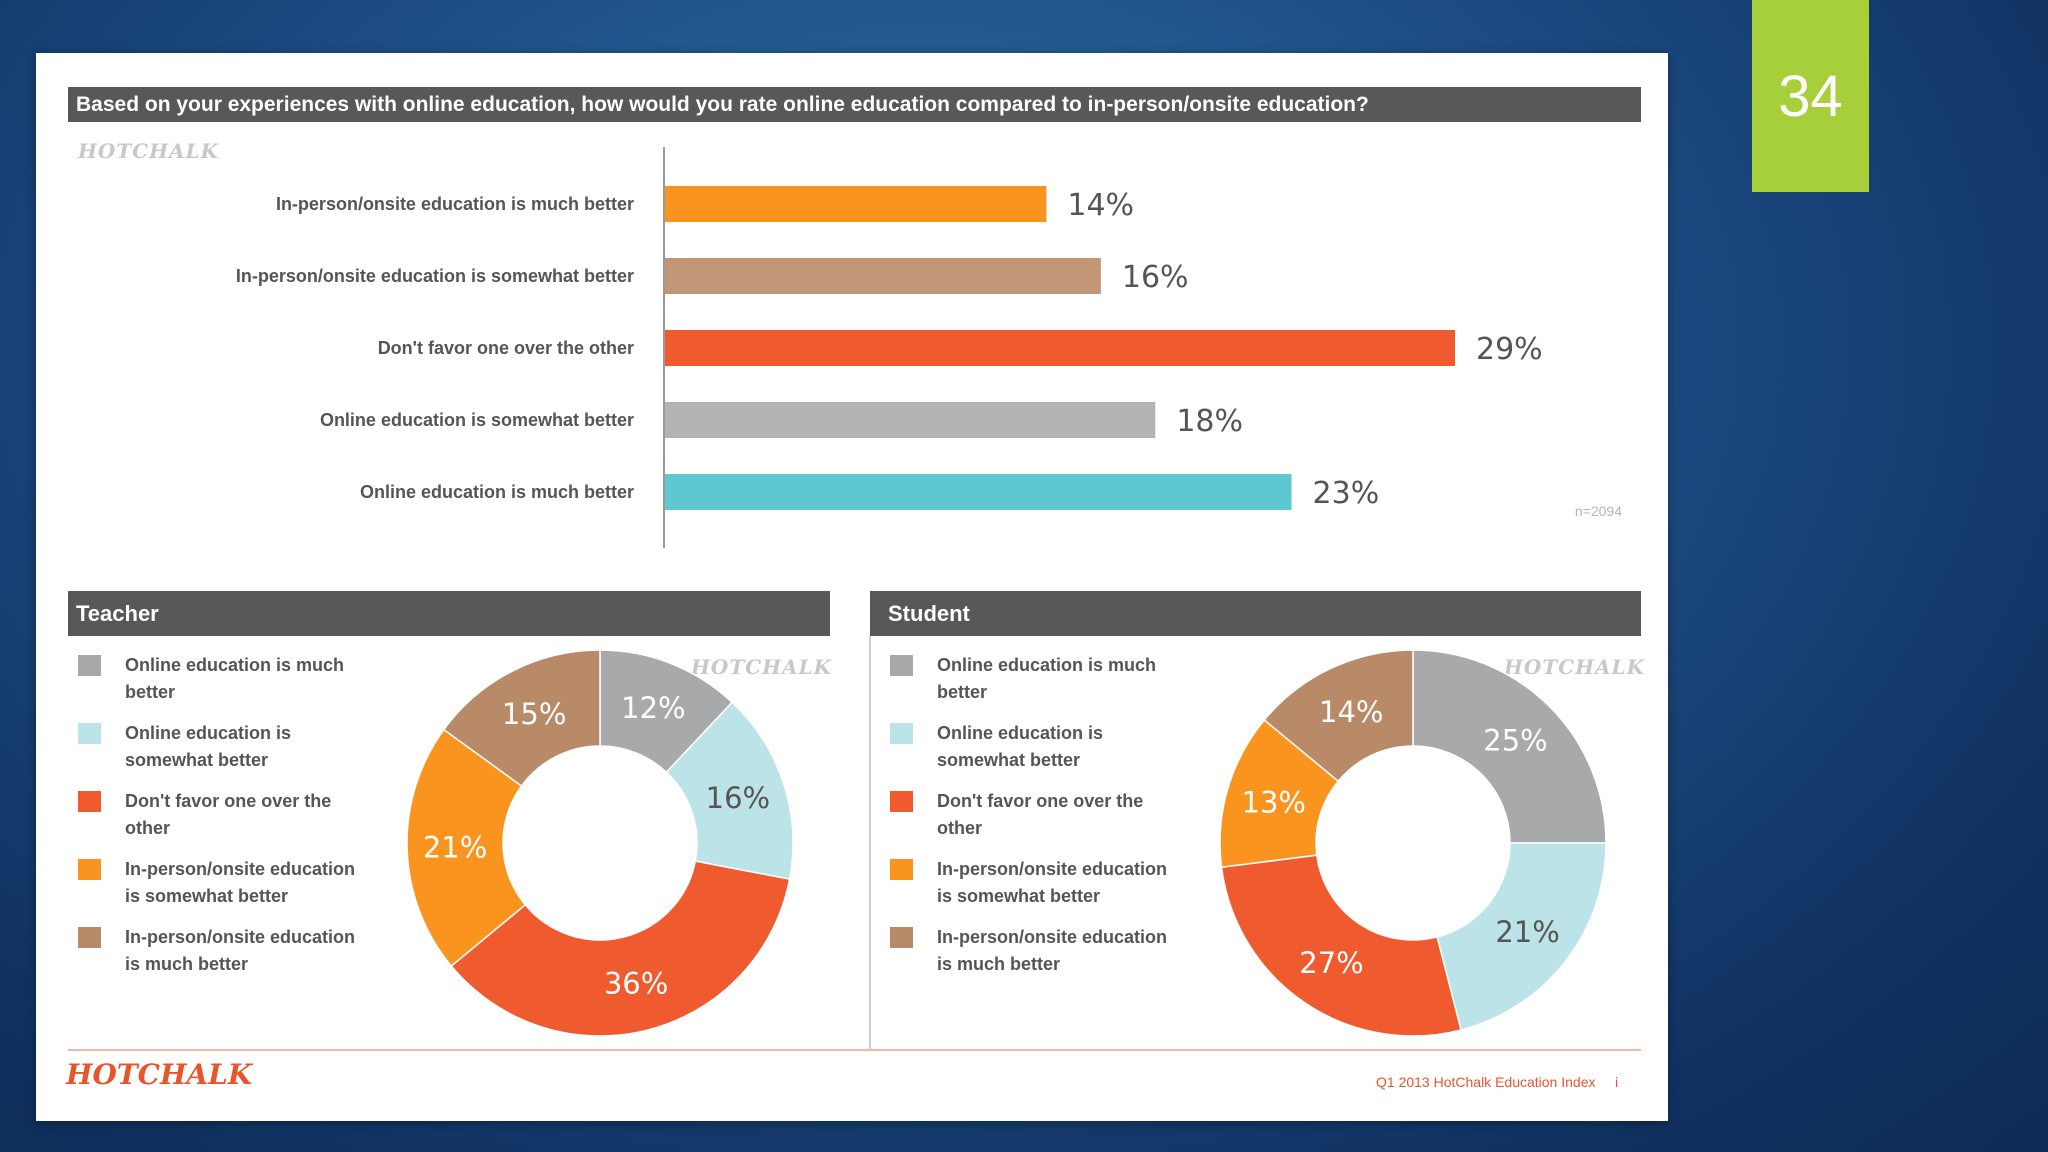 This screenshot has height=1152, width=2048. Describe the element at coordinates (870, 843) in the screenshot. I see `panel-divider` at that location.